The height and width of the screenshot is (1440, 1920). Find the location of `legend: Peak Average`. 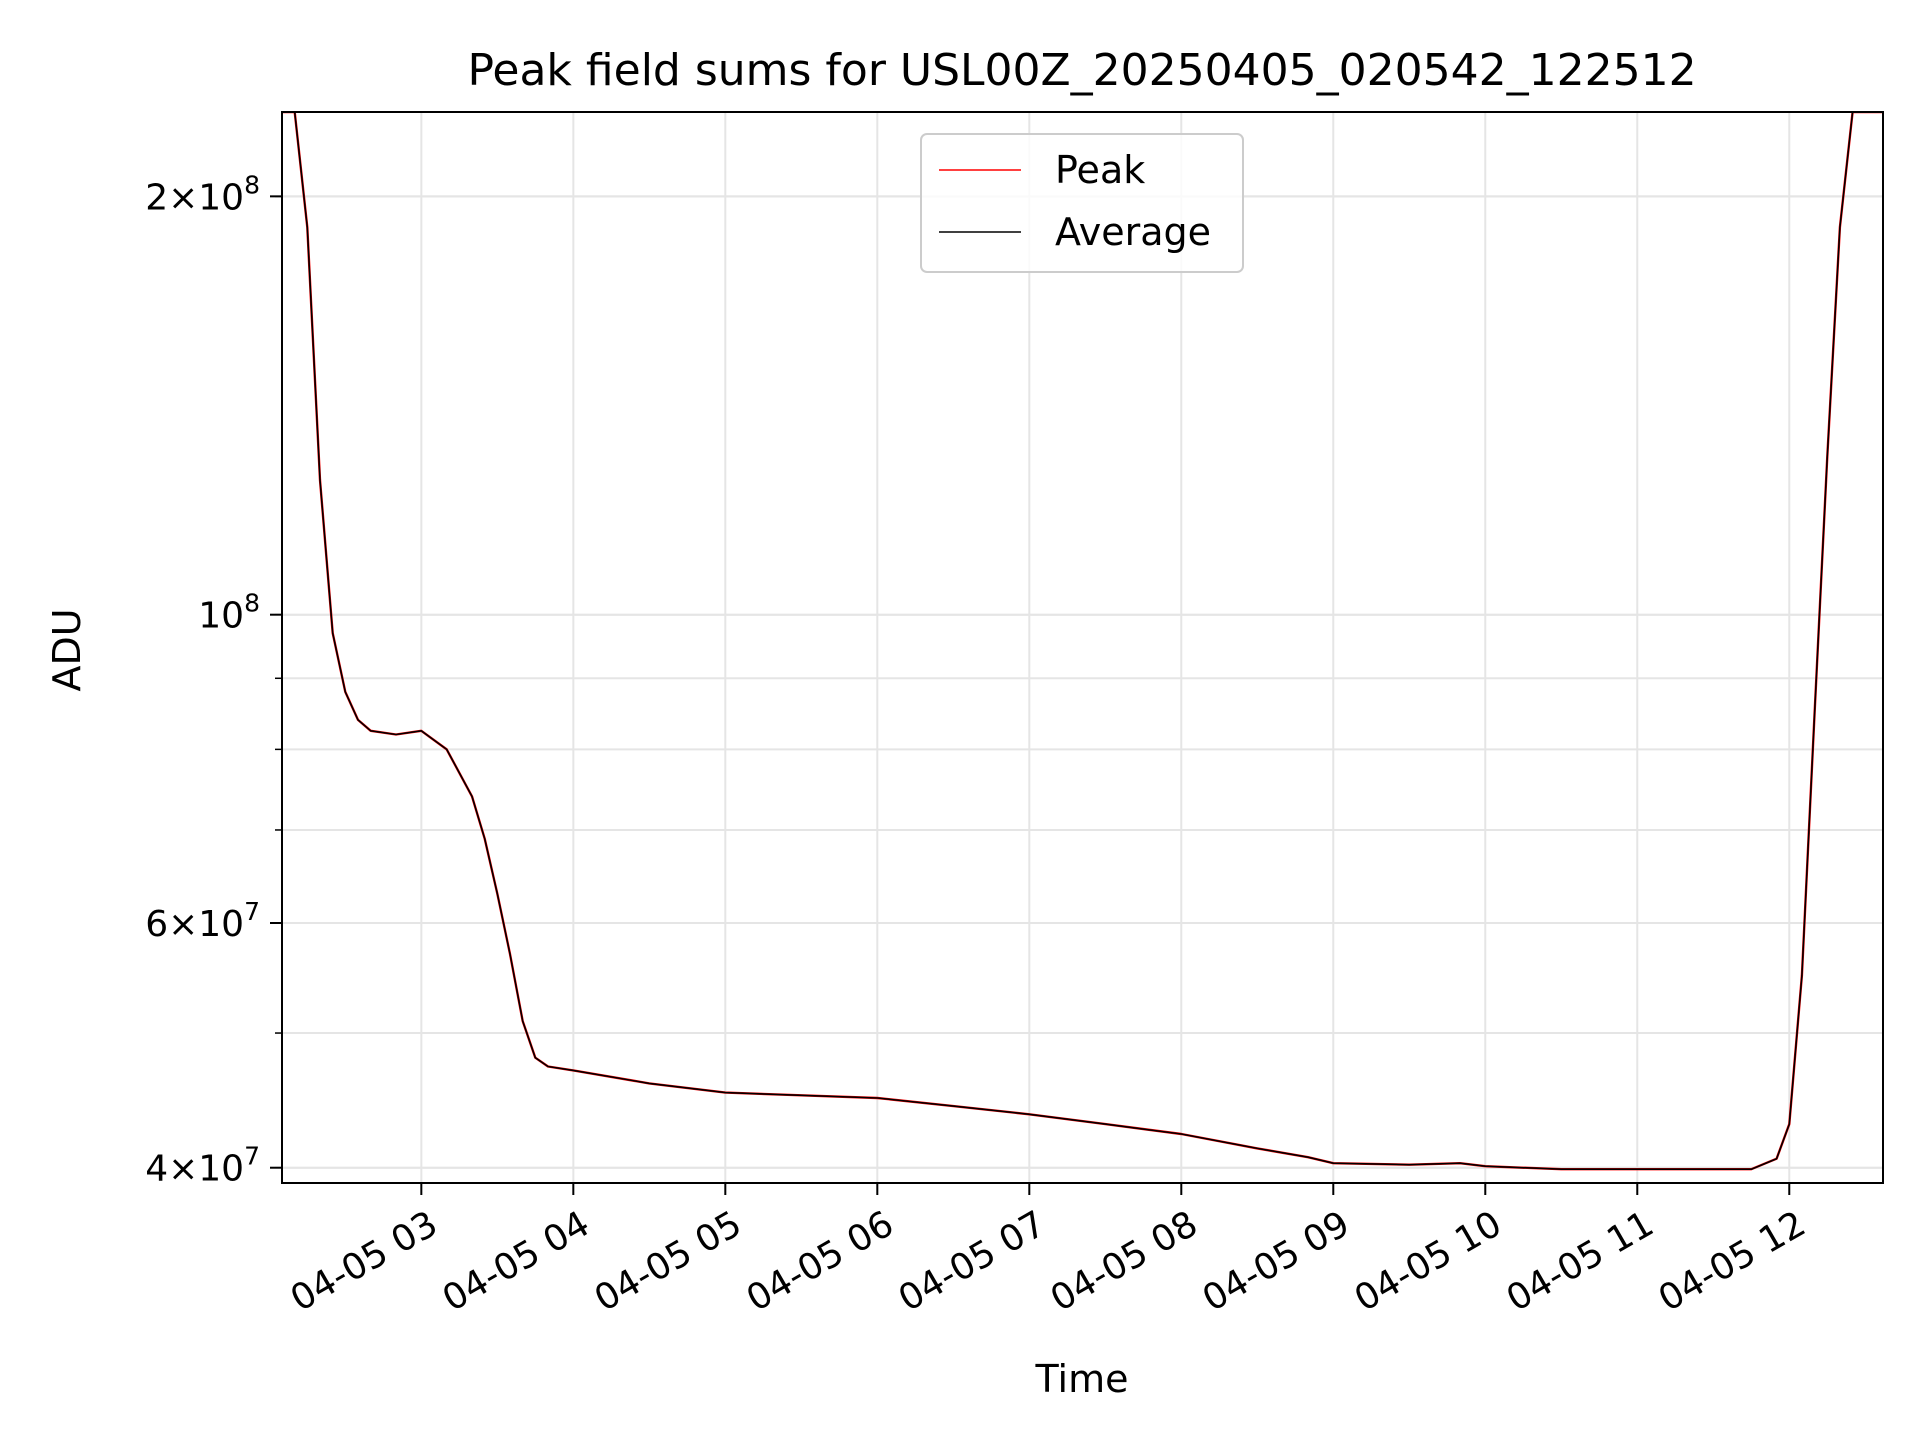

legend: Peak Average is located at coordinates (1082, 203).